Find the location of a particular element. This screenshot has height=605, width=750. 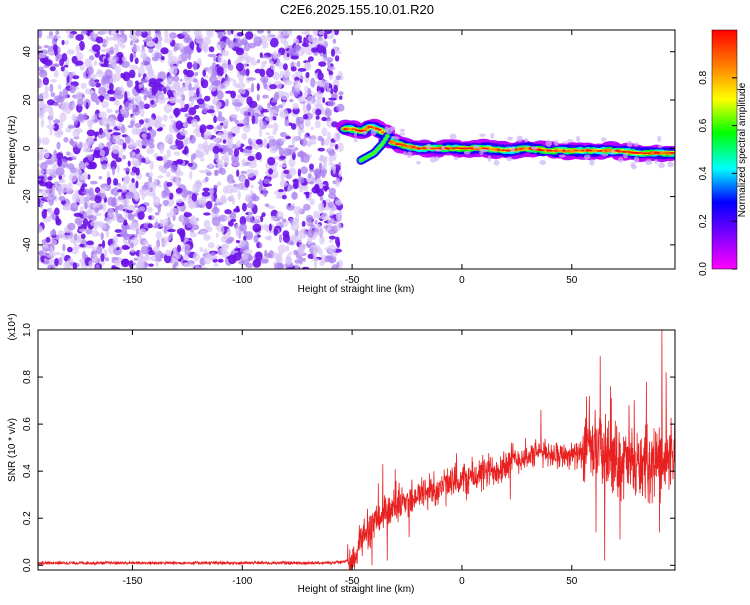

spectrogram-x-tick-label: -100 is located at coordinates (242, 280).